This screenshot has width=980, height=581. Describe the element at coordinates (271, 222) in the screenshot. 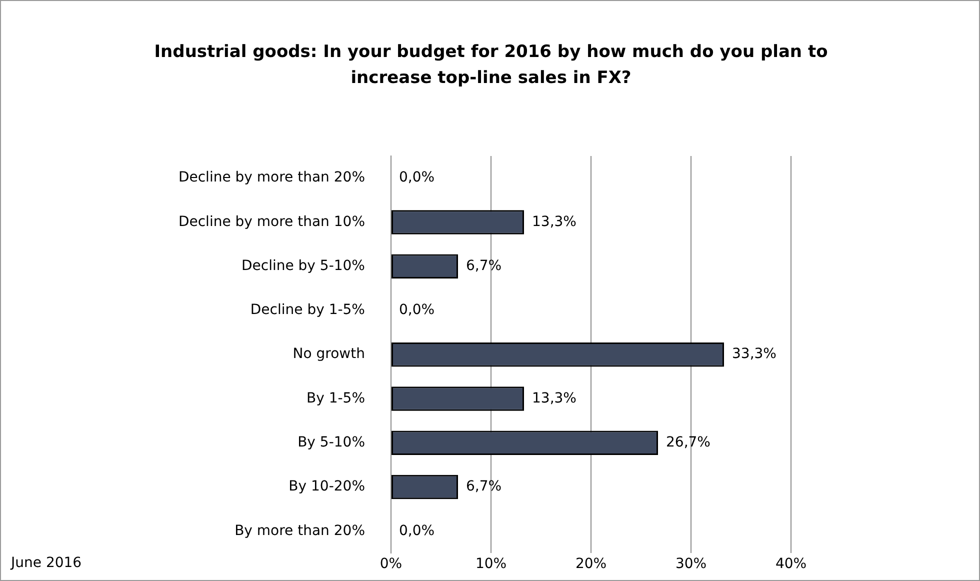

I see `y-tick-label: Decline by more than 10%` at that location.